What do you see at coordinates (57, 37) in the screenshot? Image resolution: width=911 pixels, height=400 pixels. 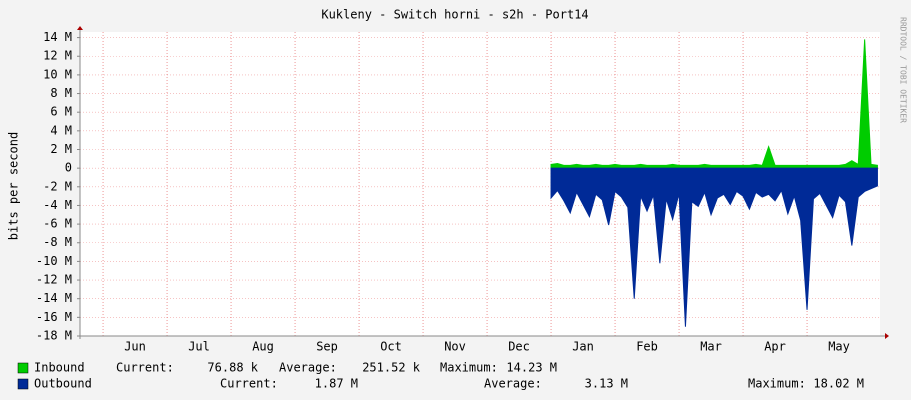 I see `y-tick-label: 14 M` at bounding box center [57, 37].